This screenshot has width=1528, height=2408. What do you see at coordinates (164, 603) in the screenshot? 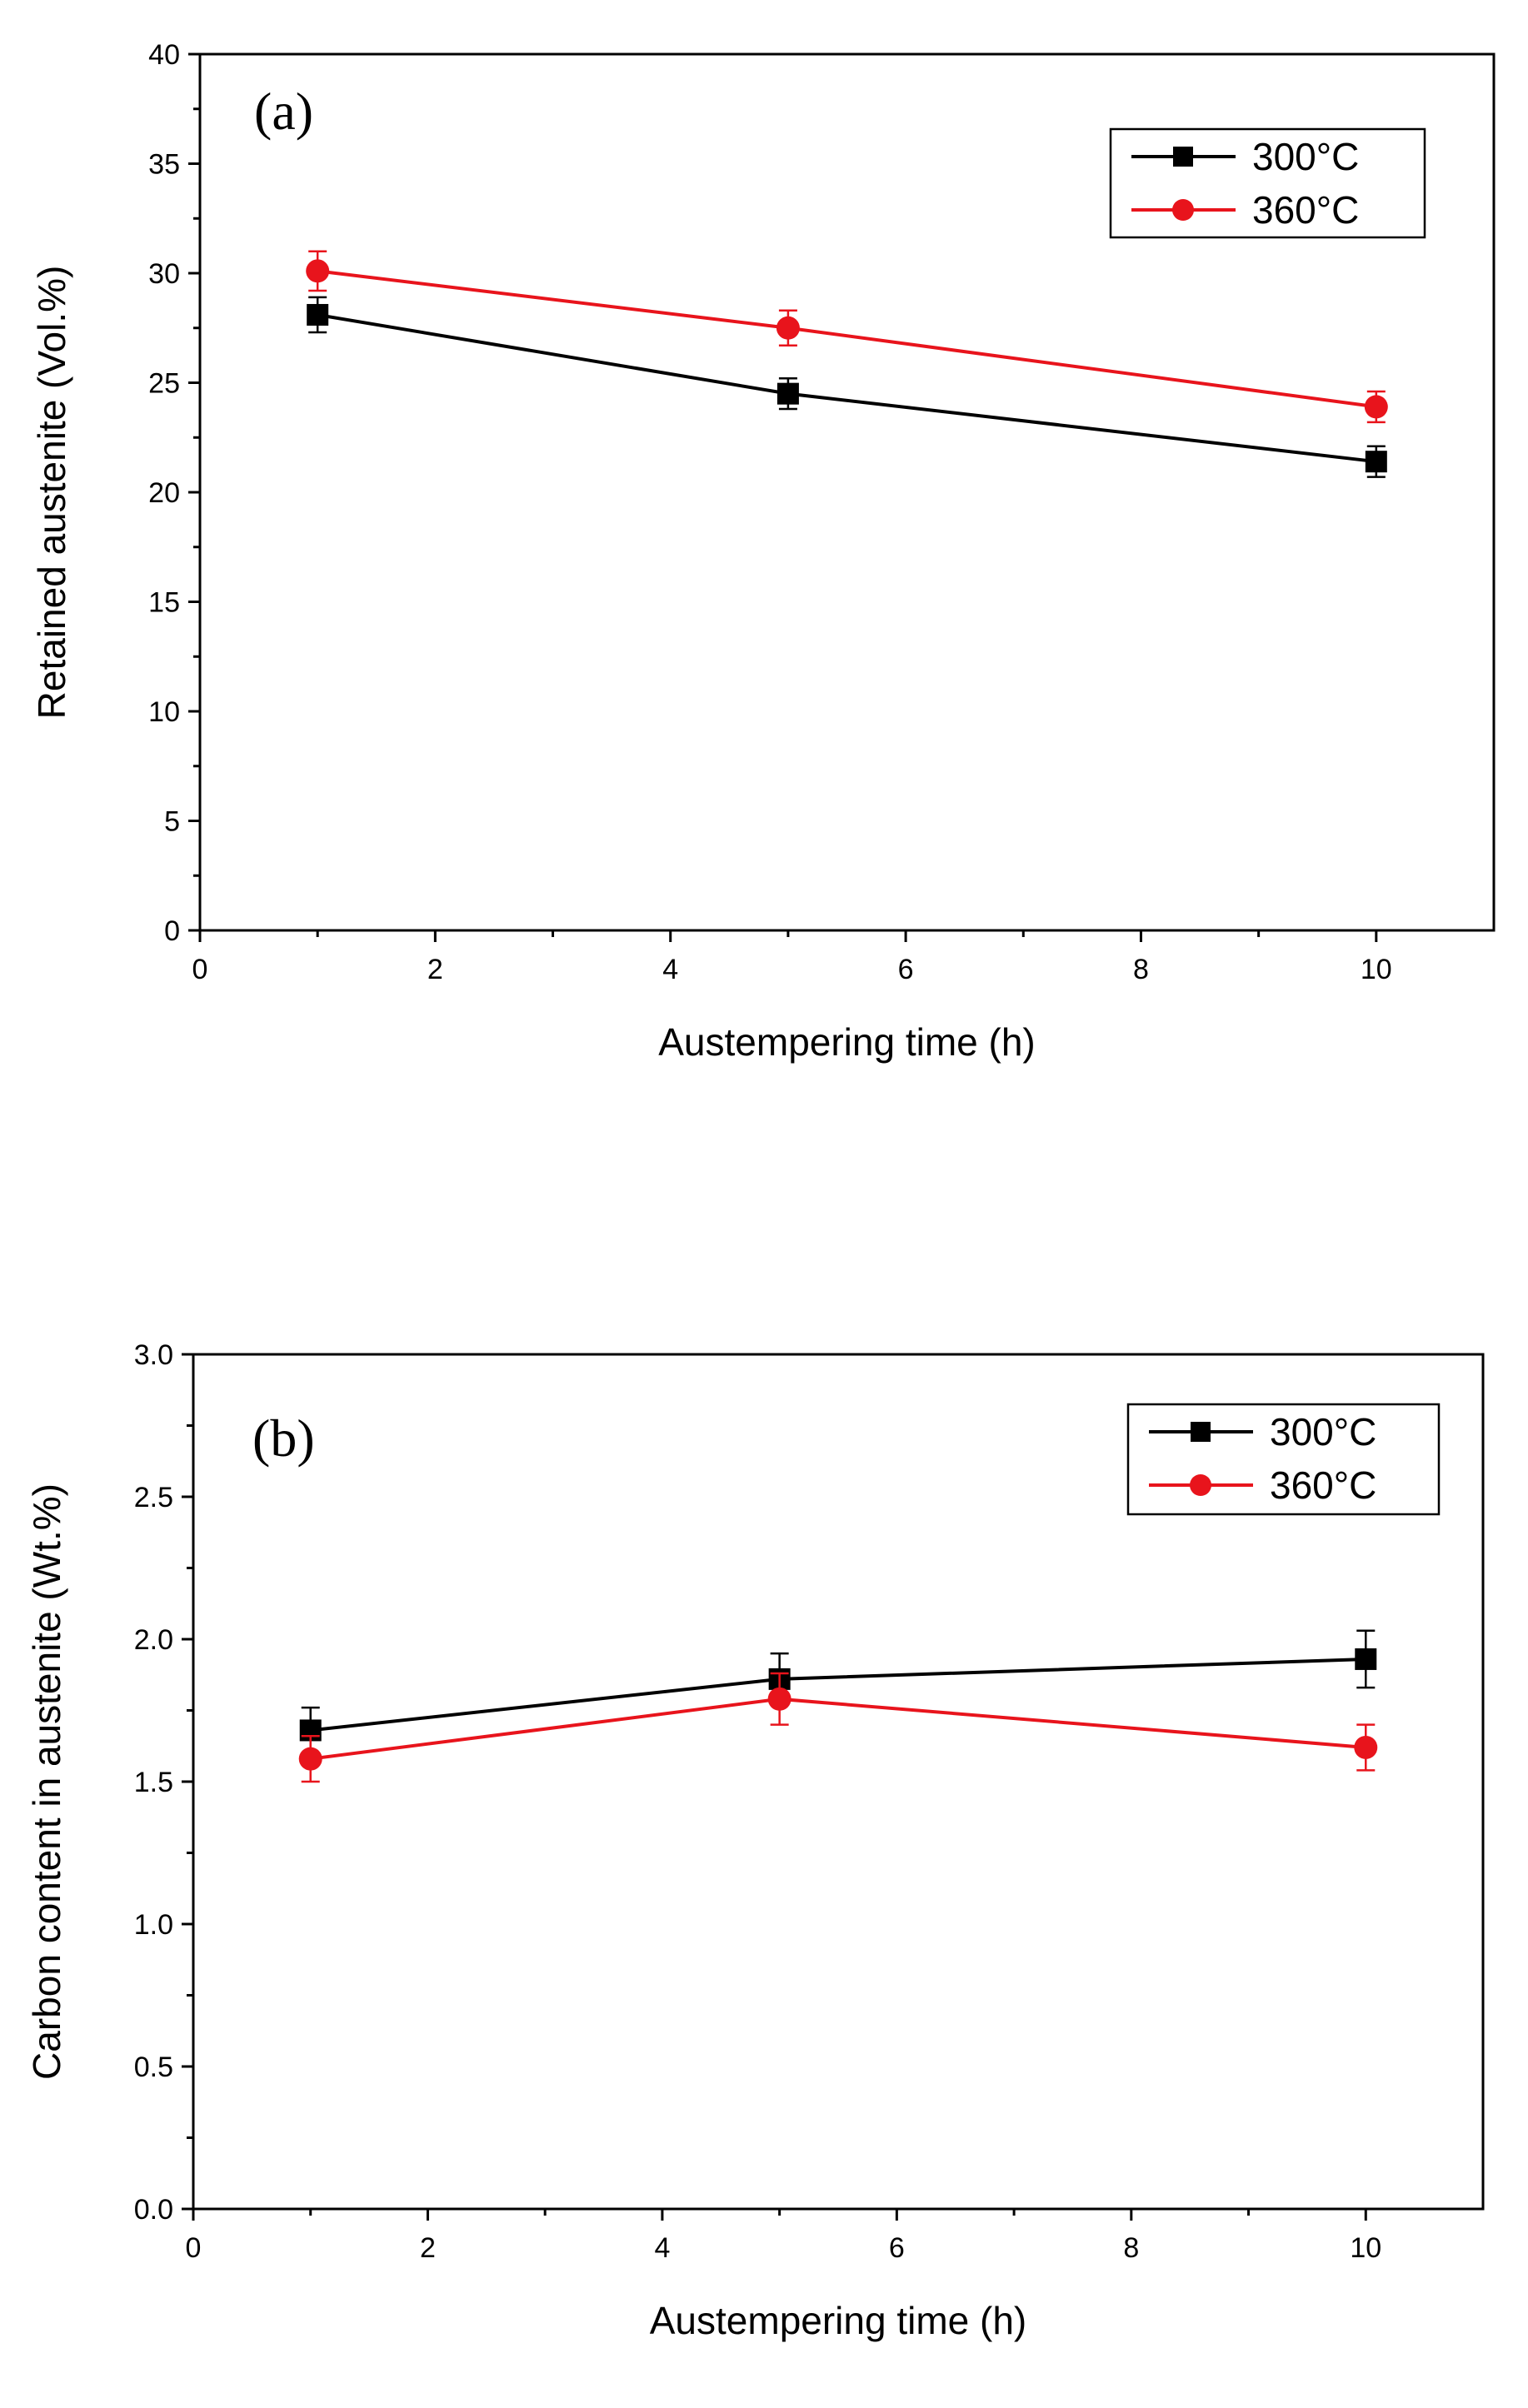
I see `y-tick-label: 15` at bounding box center [164, 603].